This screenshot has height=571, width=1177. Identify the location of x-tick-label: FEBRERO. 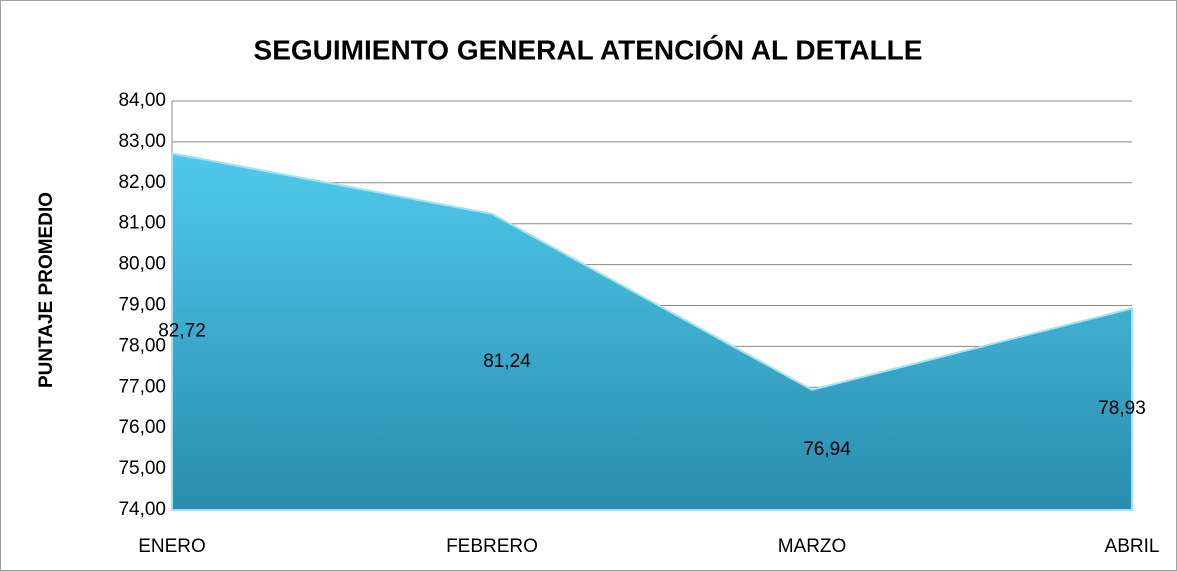
(492, 546).